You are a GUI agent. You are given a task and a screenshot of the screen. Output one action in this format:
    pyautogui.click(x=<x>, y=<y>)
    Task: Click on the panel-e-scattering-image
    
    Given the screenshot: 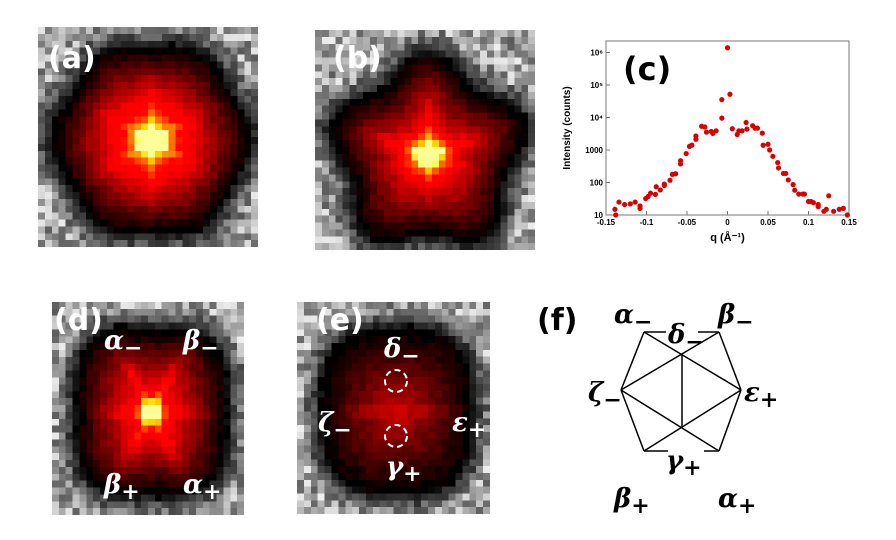 What is the action you would take?
    pyautogui.click(x=393, y=408)
    